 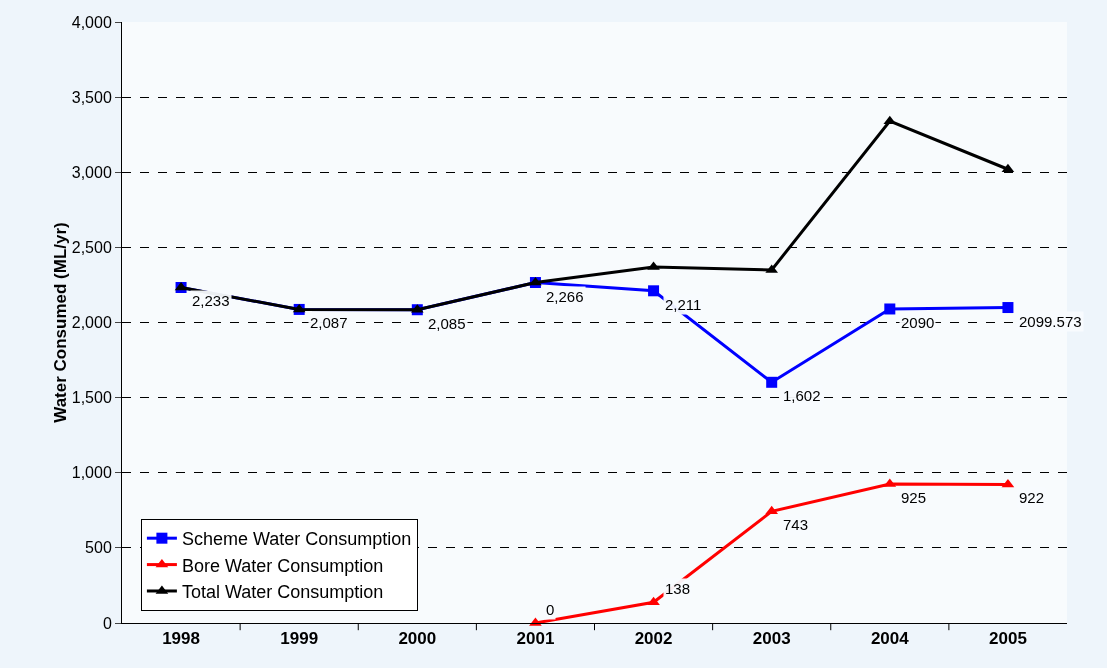 I want to click on legend-label: Total Water Consumption, so click(x=282, y=592).